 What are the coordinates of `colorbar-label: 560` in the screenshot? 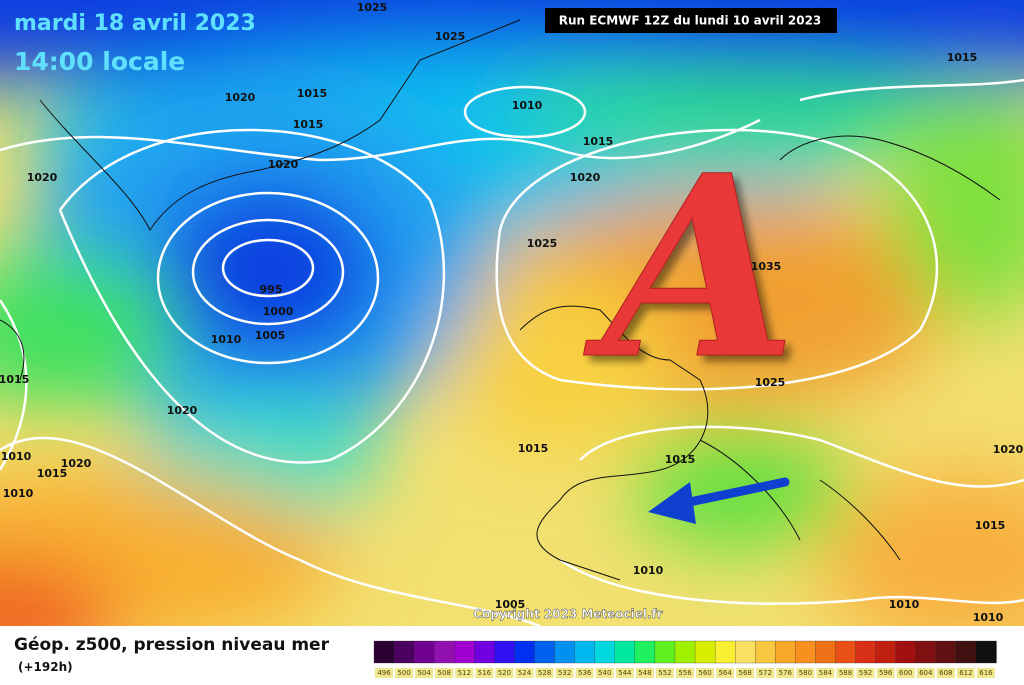 It's located at (704, 673).